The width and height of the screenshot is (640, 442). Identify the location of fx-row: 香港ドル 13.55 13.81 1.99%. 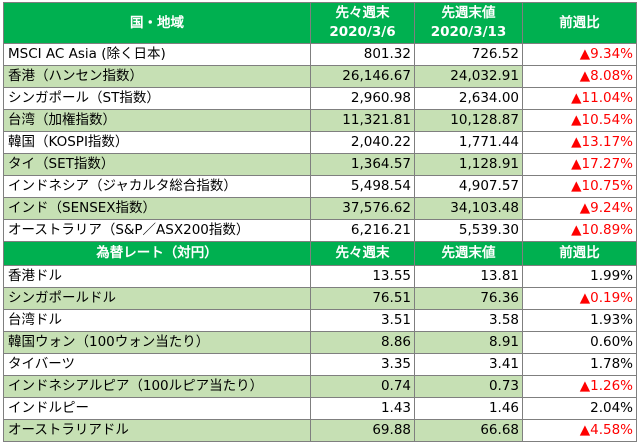
(320, 276).